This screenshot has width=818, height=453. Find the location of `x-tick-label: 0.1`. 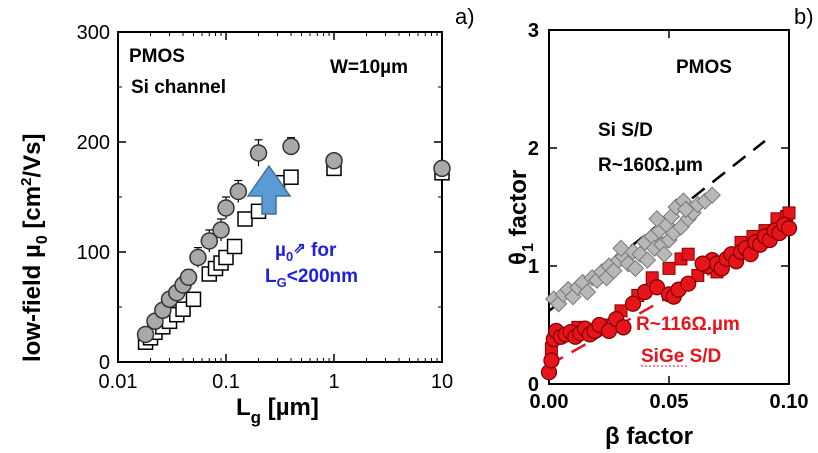

x-tick-label: 0.1 is located at coordinates (226, 382).